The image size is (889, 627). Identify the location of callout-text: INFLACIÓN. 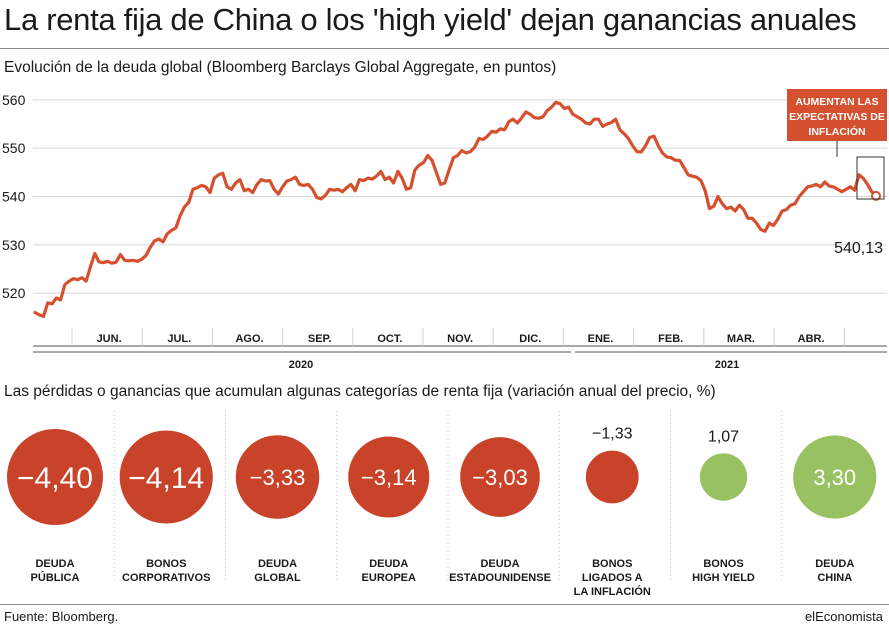
(836, 131).